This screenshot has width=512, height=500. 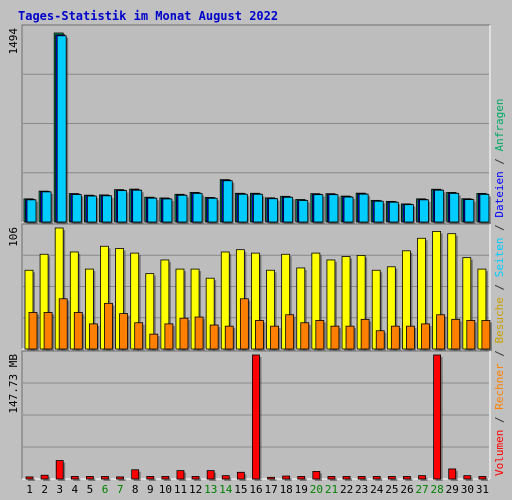 What do you see at coordinates (331, 489) in the screenshot?
I see `x-tick-label-day-21: 21` at bounding box center [331, 489].